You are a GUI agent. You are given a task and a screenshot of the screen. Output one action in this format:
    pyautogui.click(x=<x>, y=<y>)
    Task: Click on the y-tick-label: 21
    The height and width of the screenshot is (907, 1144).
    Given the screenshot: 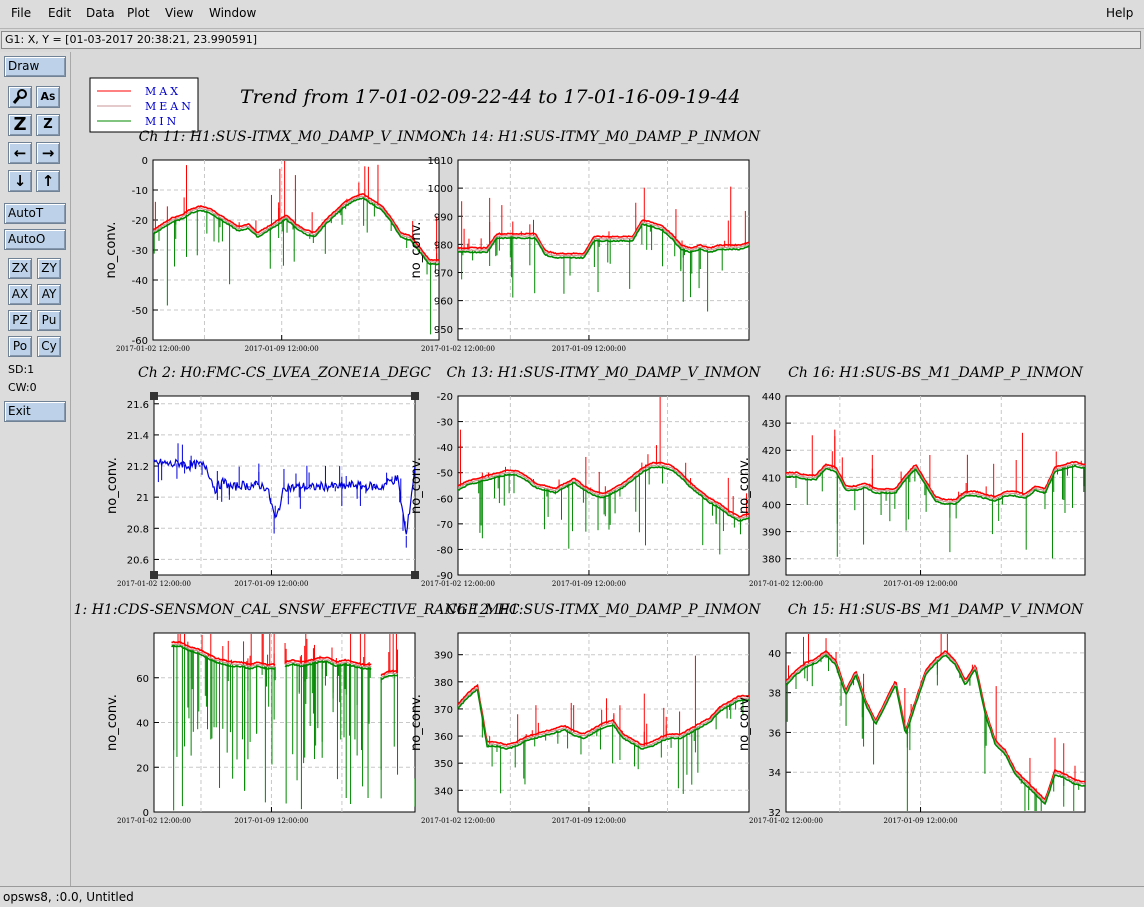 What is the action you would take?
    pyautogui.click(x=142, y=498)
    